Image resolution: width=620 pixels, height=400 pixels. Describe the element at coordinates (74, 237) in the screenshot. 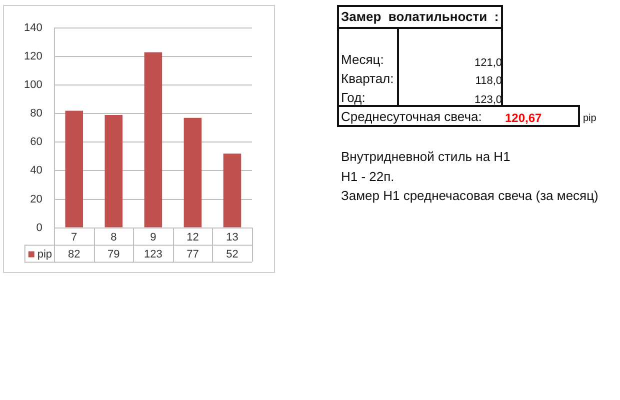

I see `x-tick-label: 7` at that location.